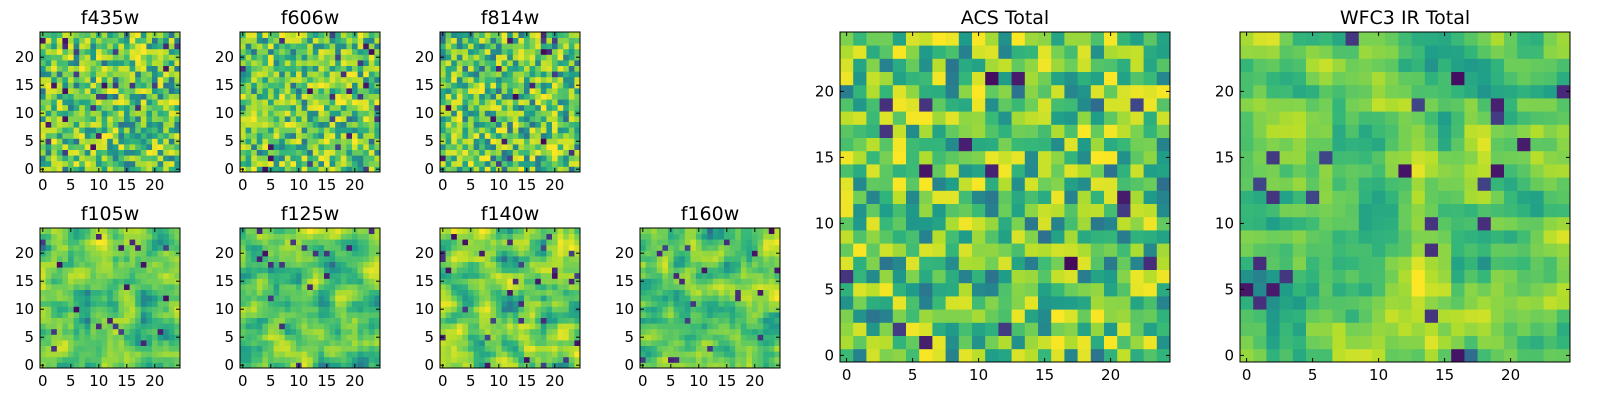 The width and height of the screenshot is (1600, 400). Describe the element at coordinates (224, 253) in the screenshot. I see `y-tick-label: 20` at that location.